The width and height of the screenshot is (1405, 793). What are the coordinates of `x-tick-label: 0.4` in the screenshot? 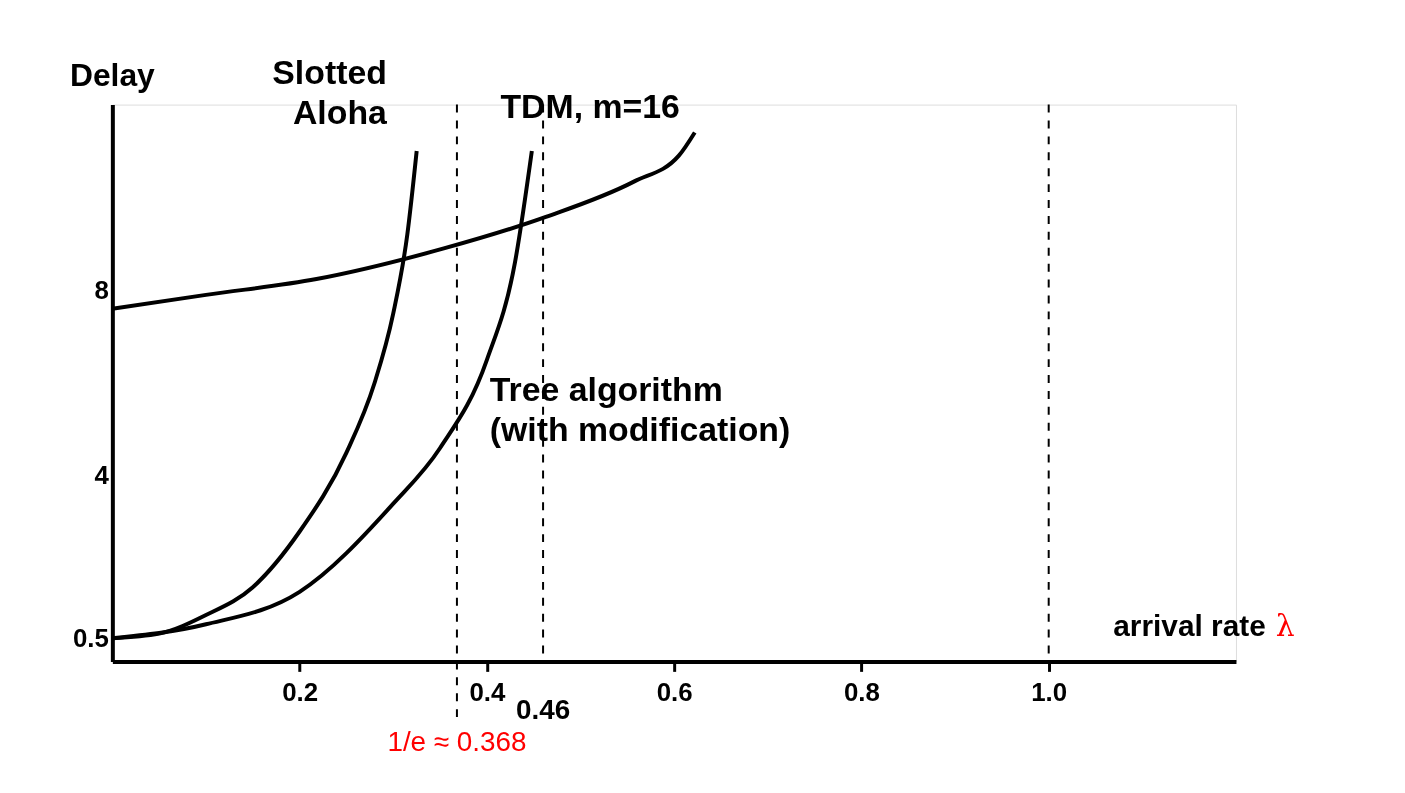 It's located at (487, 691).